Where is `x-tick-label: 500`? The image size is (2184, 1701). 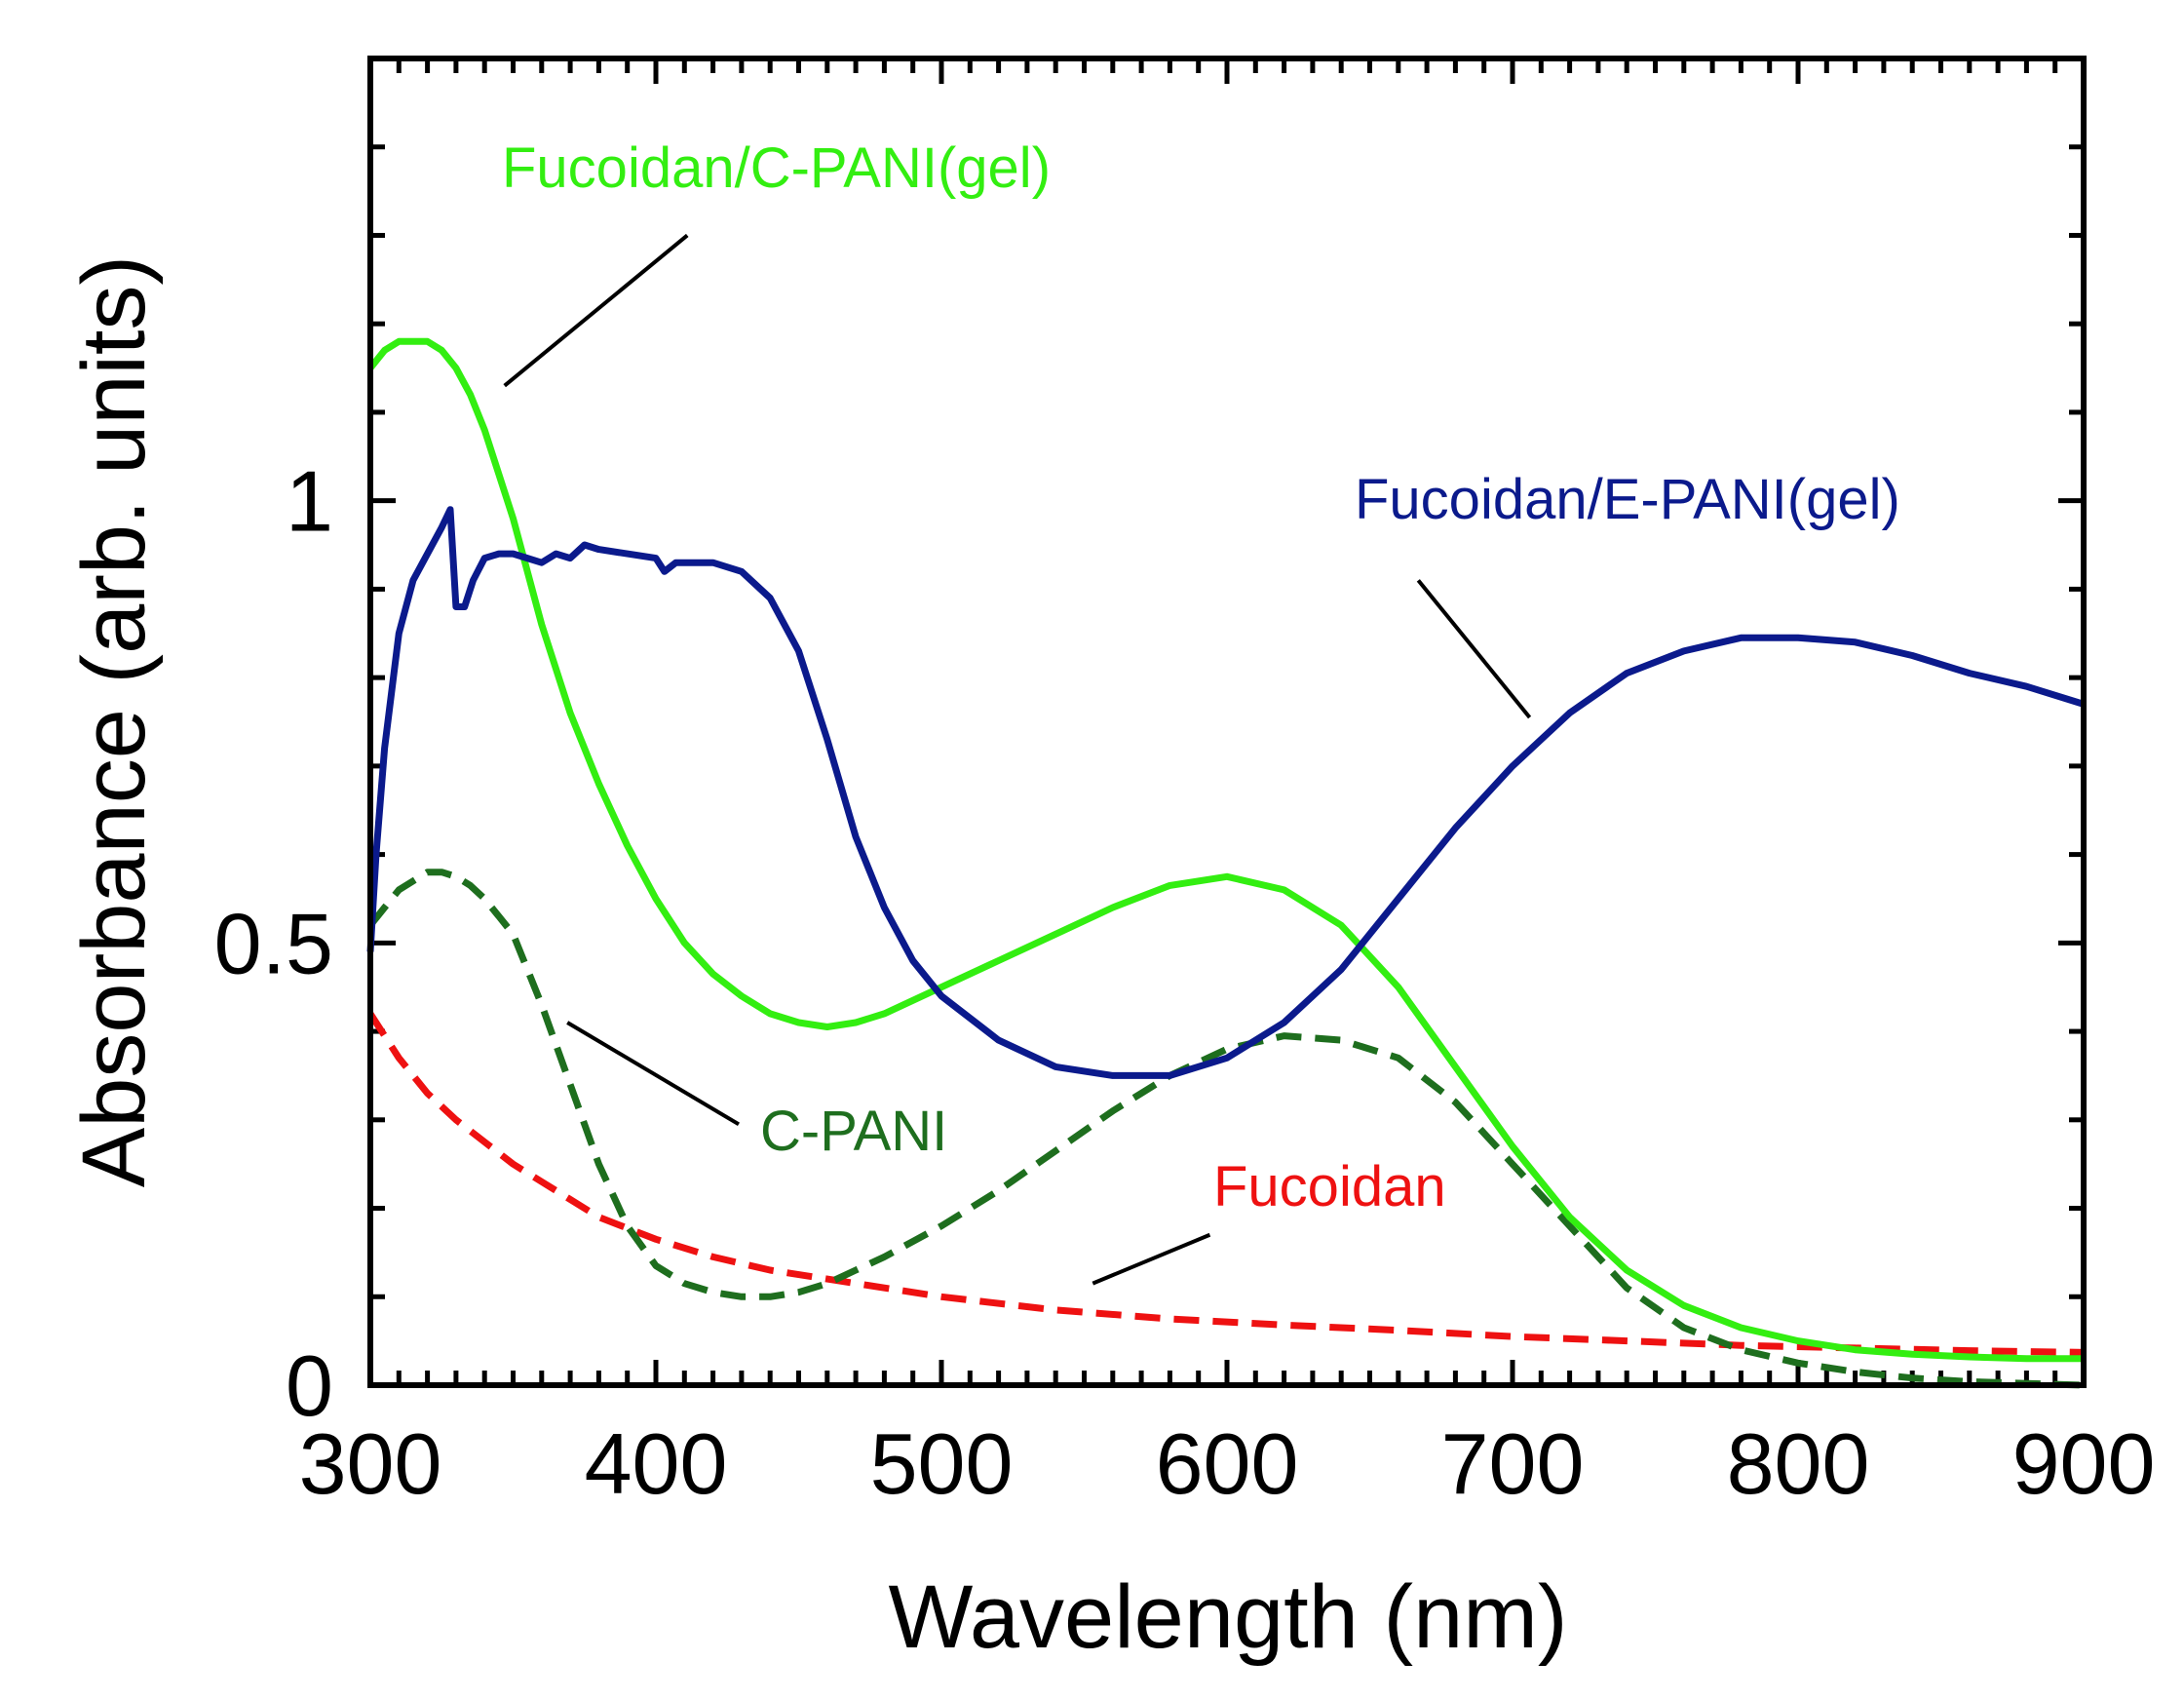
x-tick-label: 500 is located at coordinates (942, 1464).